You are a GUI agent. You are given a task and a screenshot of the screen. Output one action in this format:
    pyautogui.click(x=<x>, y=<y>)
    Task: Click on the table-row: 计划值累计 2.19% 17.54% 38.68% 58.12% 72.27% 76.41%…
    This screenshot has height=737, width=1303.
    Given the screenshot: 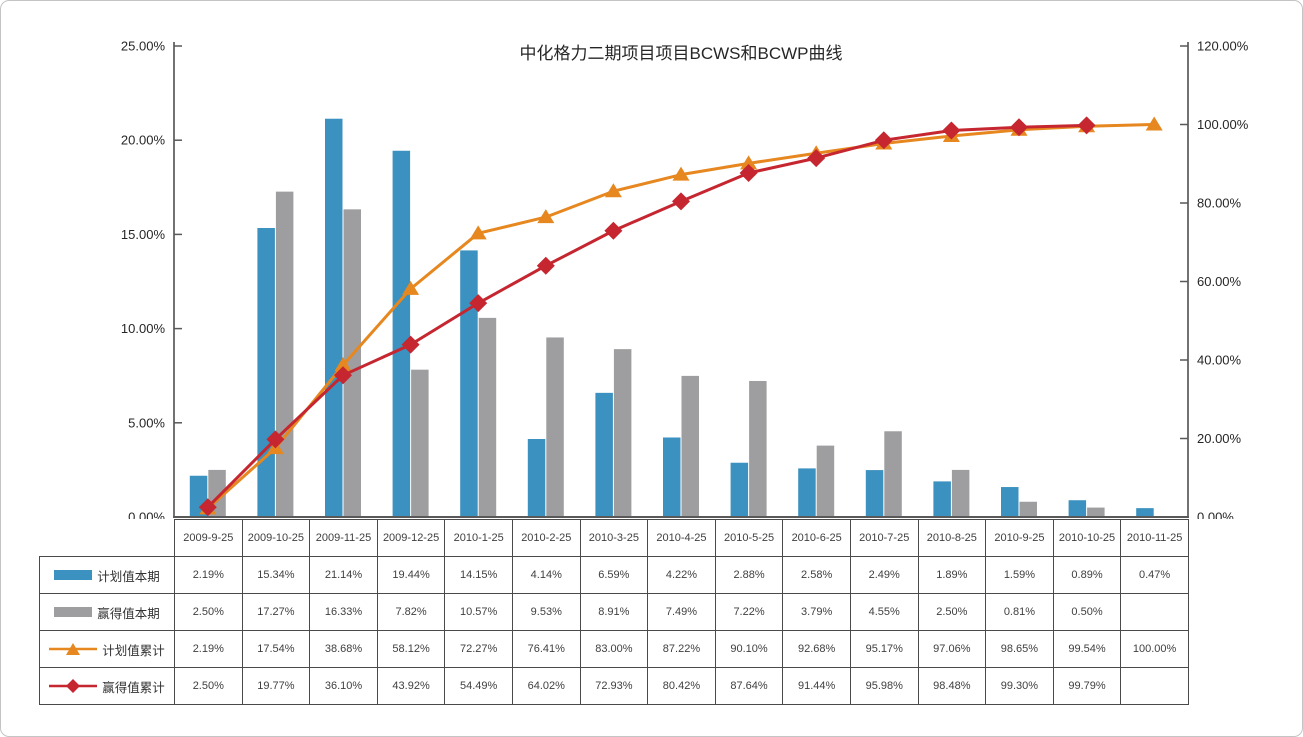 What is the action you would take?
    pyautogui.click(x=614, y=649)
    